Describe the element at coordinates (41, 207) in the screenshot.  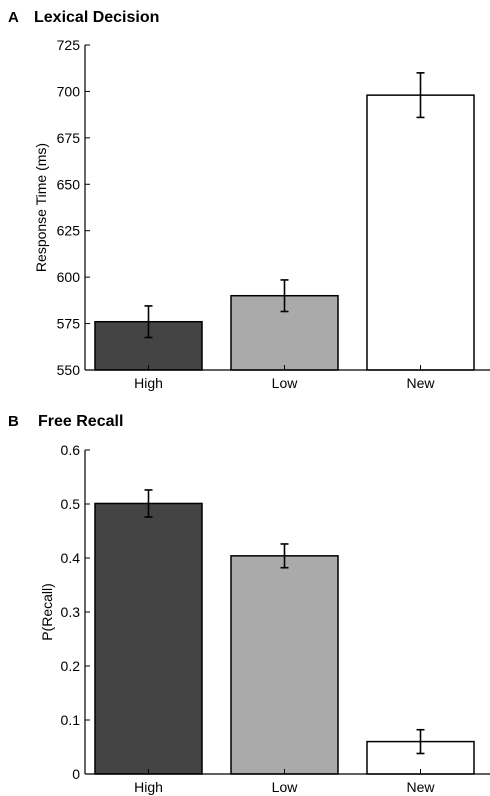
I see `y-axis-label: Response Time (ms)` at that location.